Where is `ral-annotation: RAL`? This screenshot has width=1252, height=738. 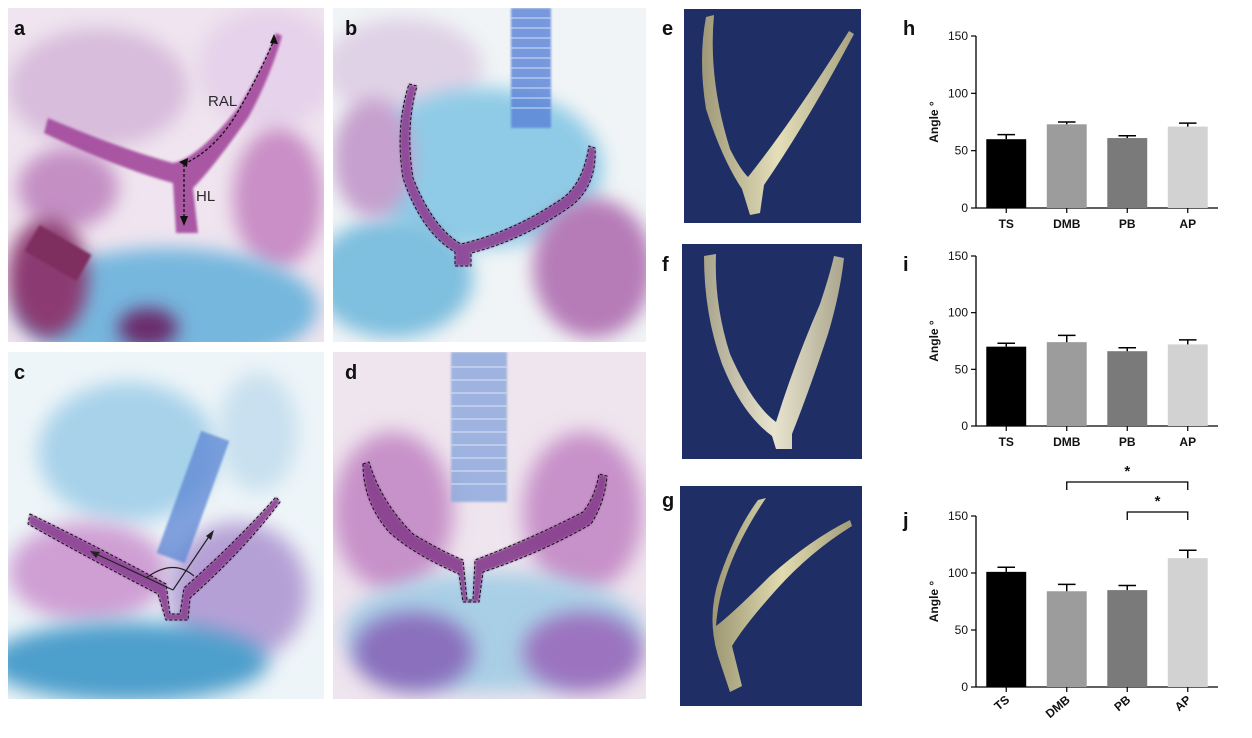 ral-annotation: RAL is located at coordinates (222, 101).